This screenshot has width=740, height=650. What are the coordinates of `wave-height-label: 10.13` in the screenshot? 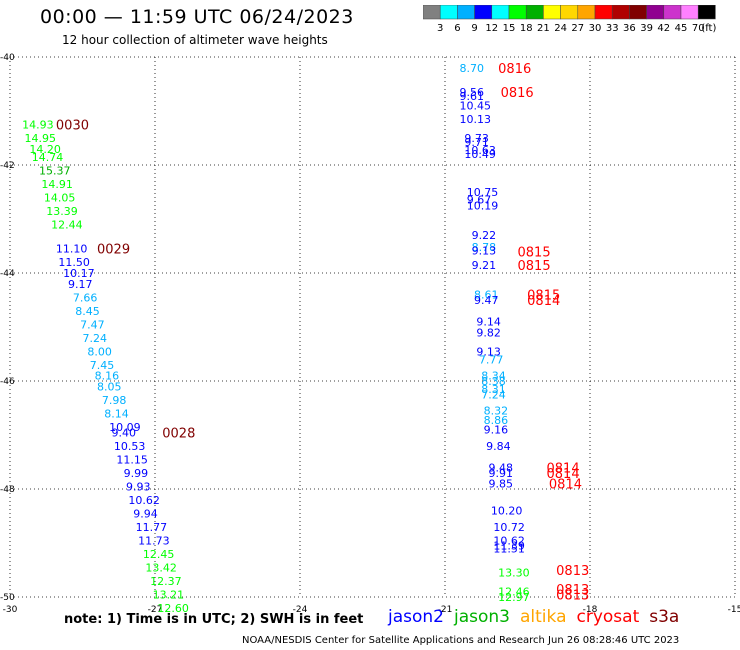 It's located at (476, 119).